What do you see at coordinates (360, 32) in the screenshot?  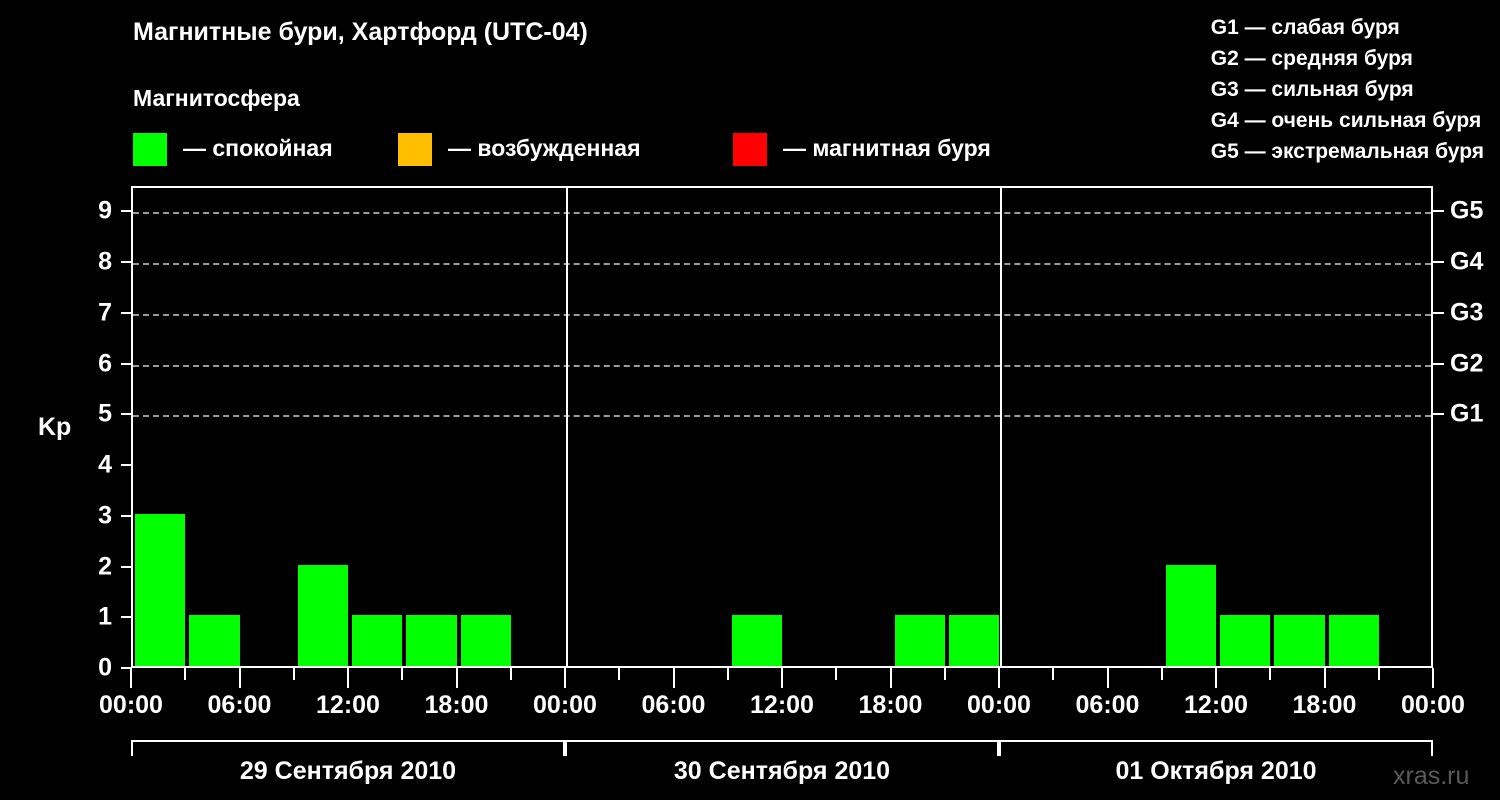 I see `page-title: Магнитные бури, Хартфорд (UTC-04)` at bounding box center [360, 32].